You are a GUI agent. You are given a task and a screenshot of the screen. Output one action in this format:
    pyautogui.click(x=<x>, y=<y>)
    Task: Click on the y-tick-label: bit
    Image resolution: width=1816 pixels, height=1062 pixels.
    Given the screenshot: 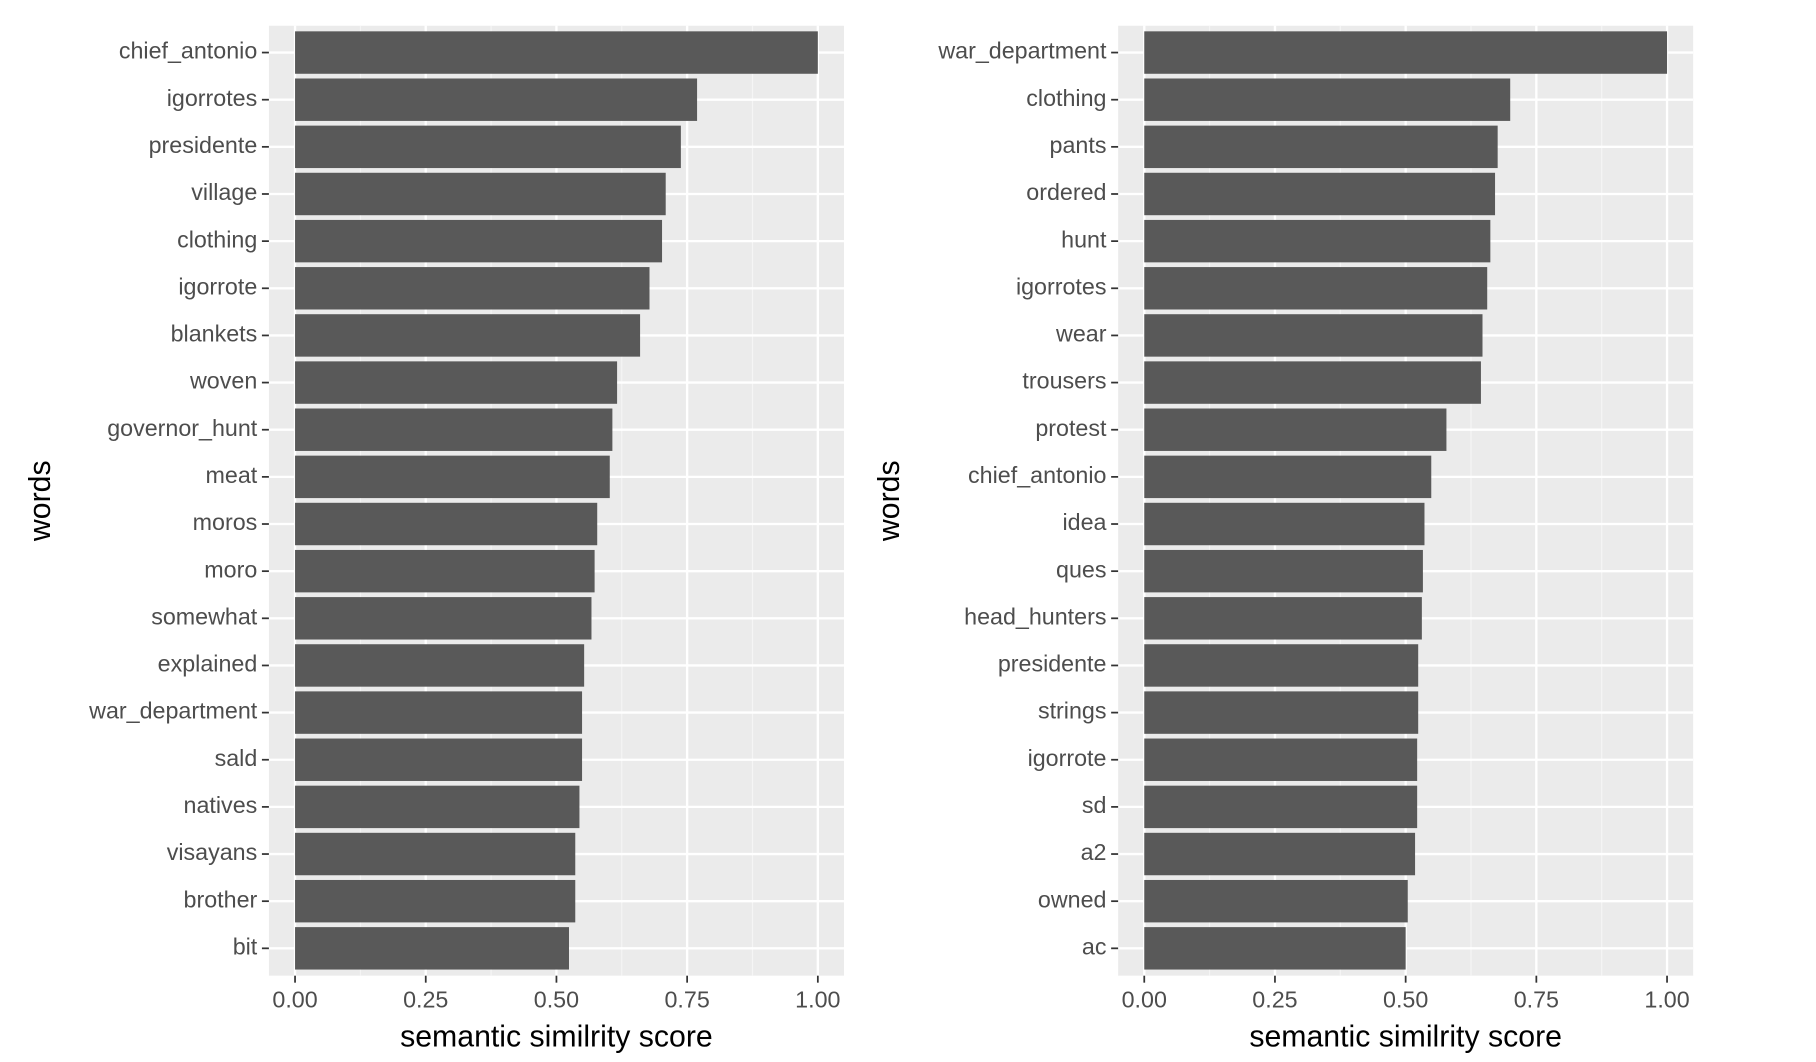 What is the action you would take?
    pyautogui.click(x=245, y=946)
    